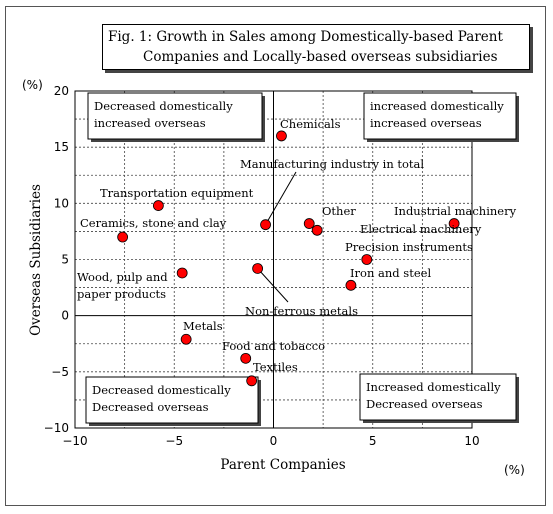  Describe the element at coordinates (65, 316) in the screenshot. I see `y-tick-label: 0` at that location.